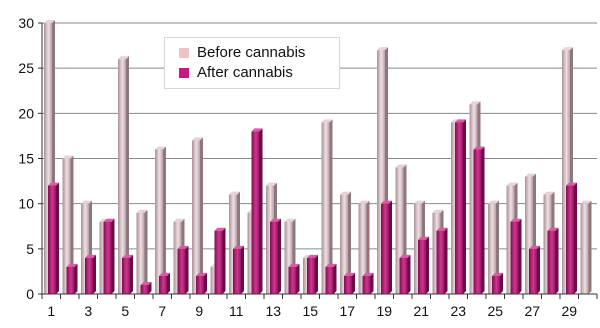 Image resolution: width=600 pixels, height=328 pixels. I want to click on y-tick-label-0: 0, so click(30, 294).